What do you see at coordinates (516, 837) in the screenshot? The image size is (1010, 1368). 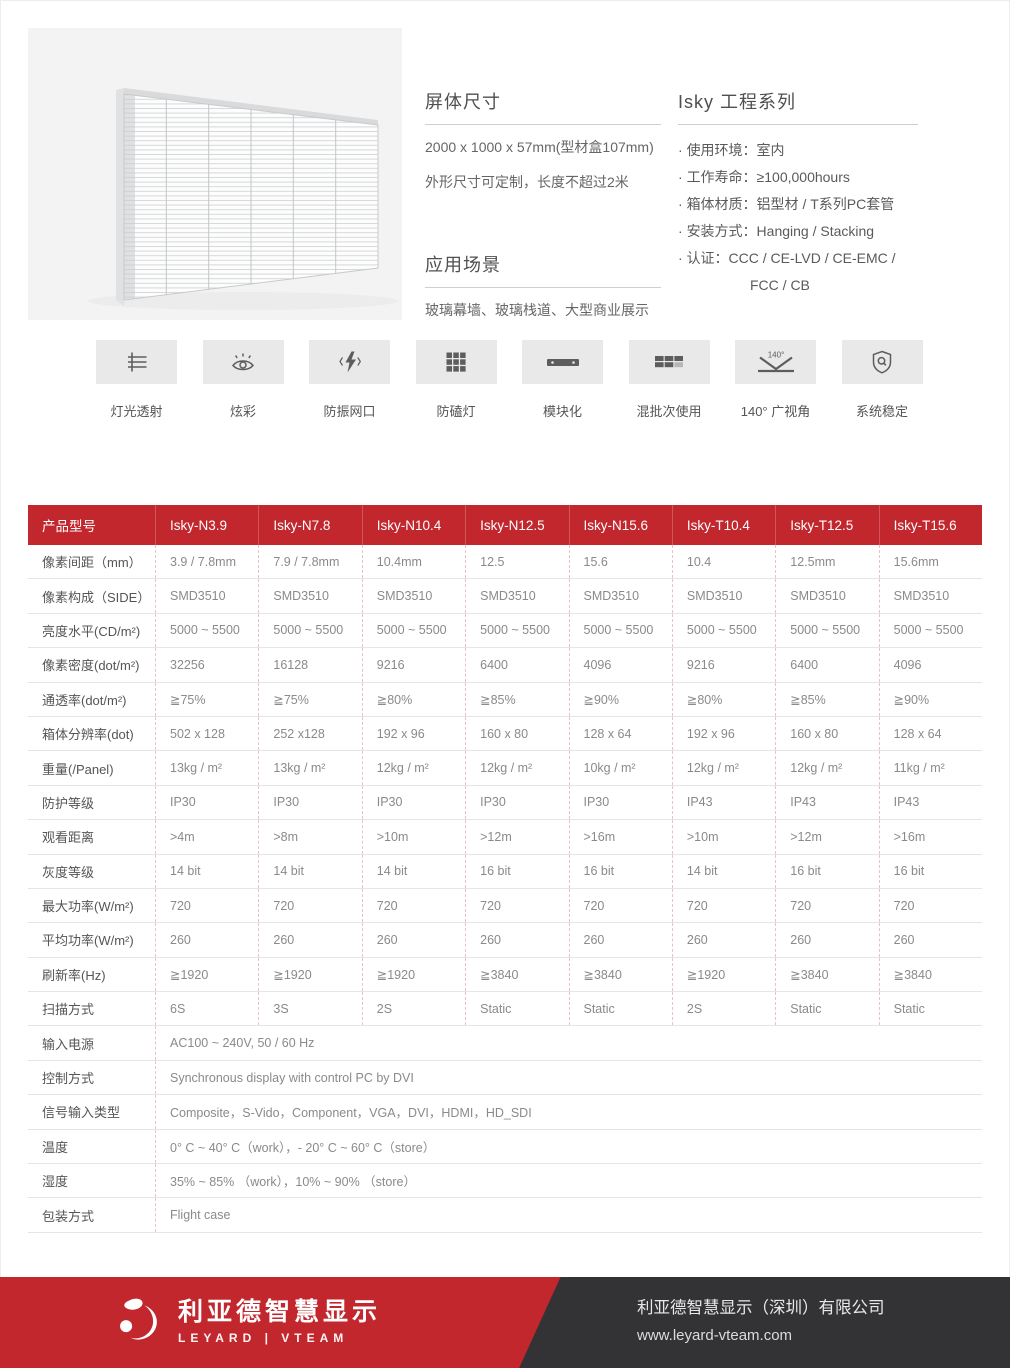 I see `spec-cell: >12m` at bounding box center [516, 837].